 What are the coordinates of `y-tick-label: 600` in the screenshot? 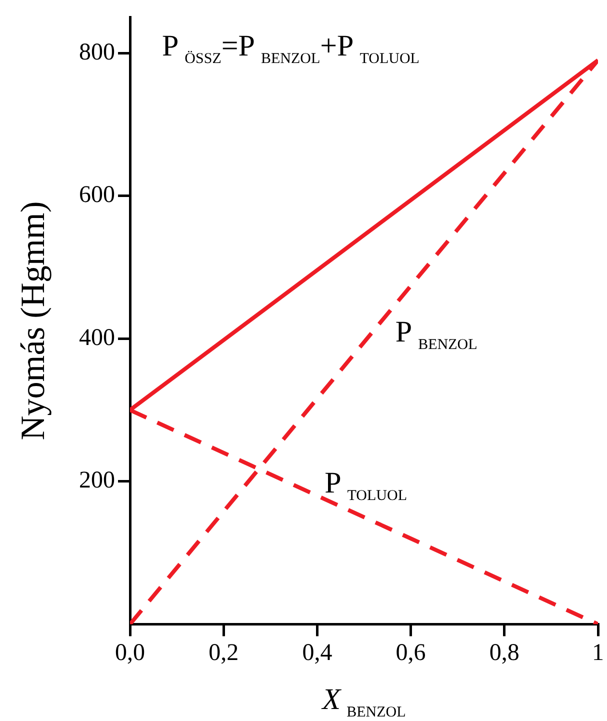 It's located at (97, 195).